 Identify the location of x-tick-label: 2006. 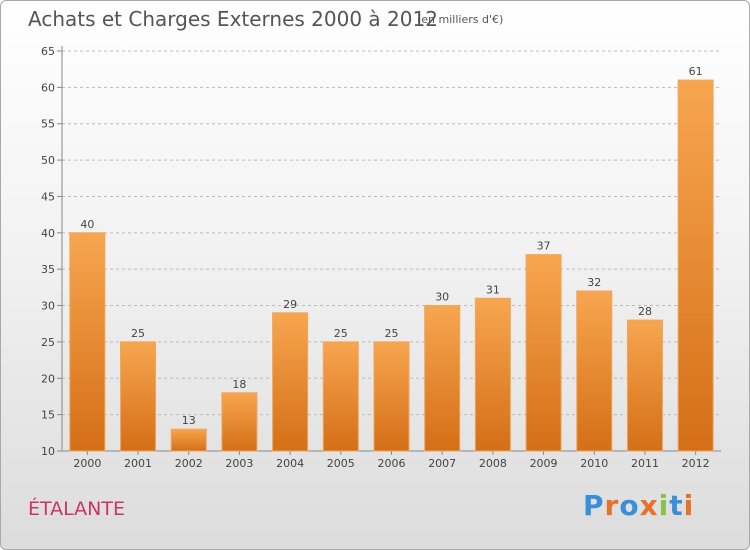
(392, 463).